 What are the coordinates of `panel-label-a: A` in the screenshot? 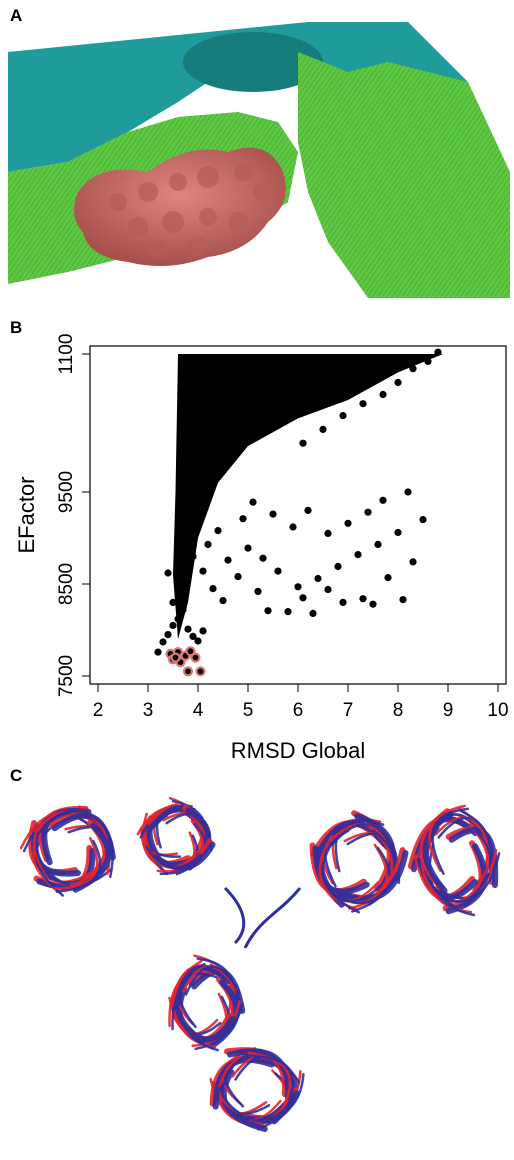 It's located at (16, 15).